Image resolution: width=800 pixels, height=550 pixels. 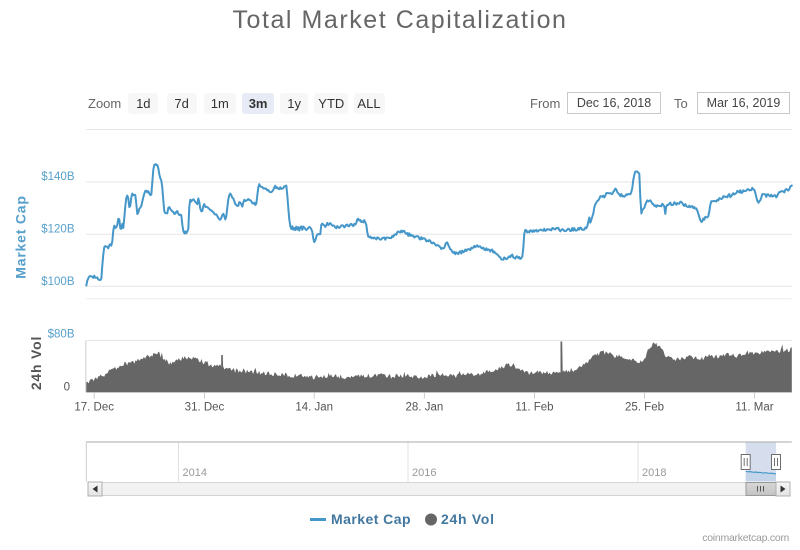 What do you see at coordinates (61, 334) in the screenshot?
I see `svg-text: $80B` at bounding box center [61, 334].